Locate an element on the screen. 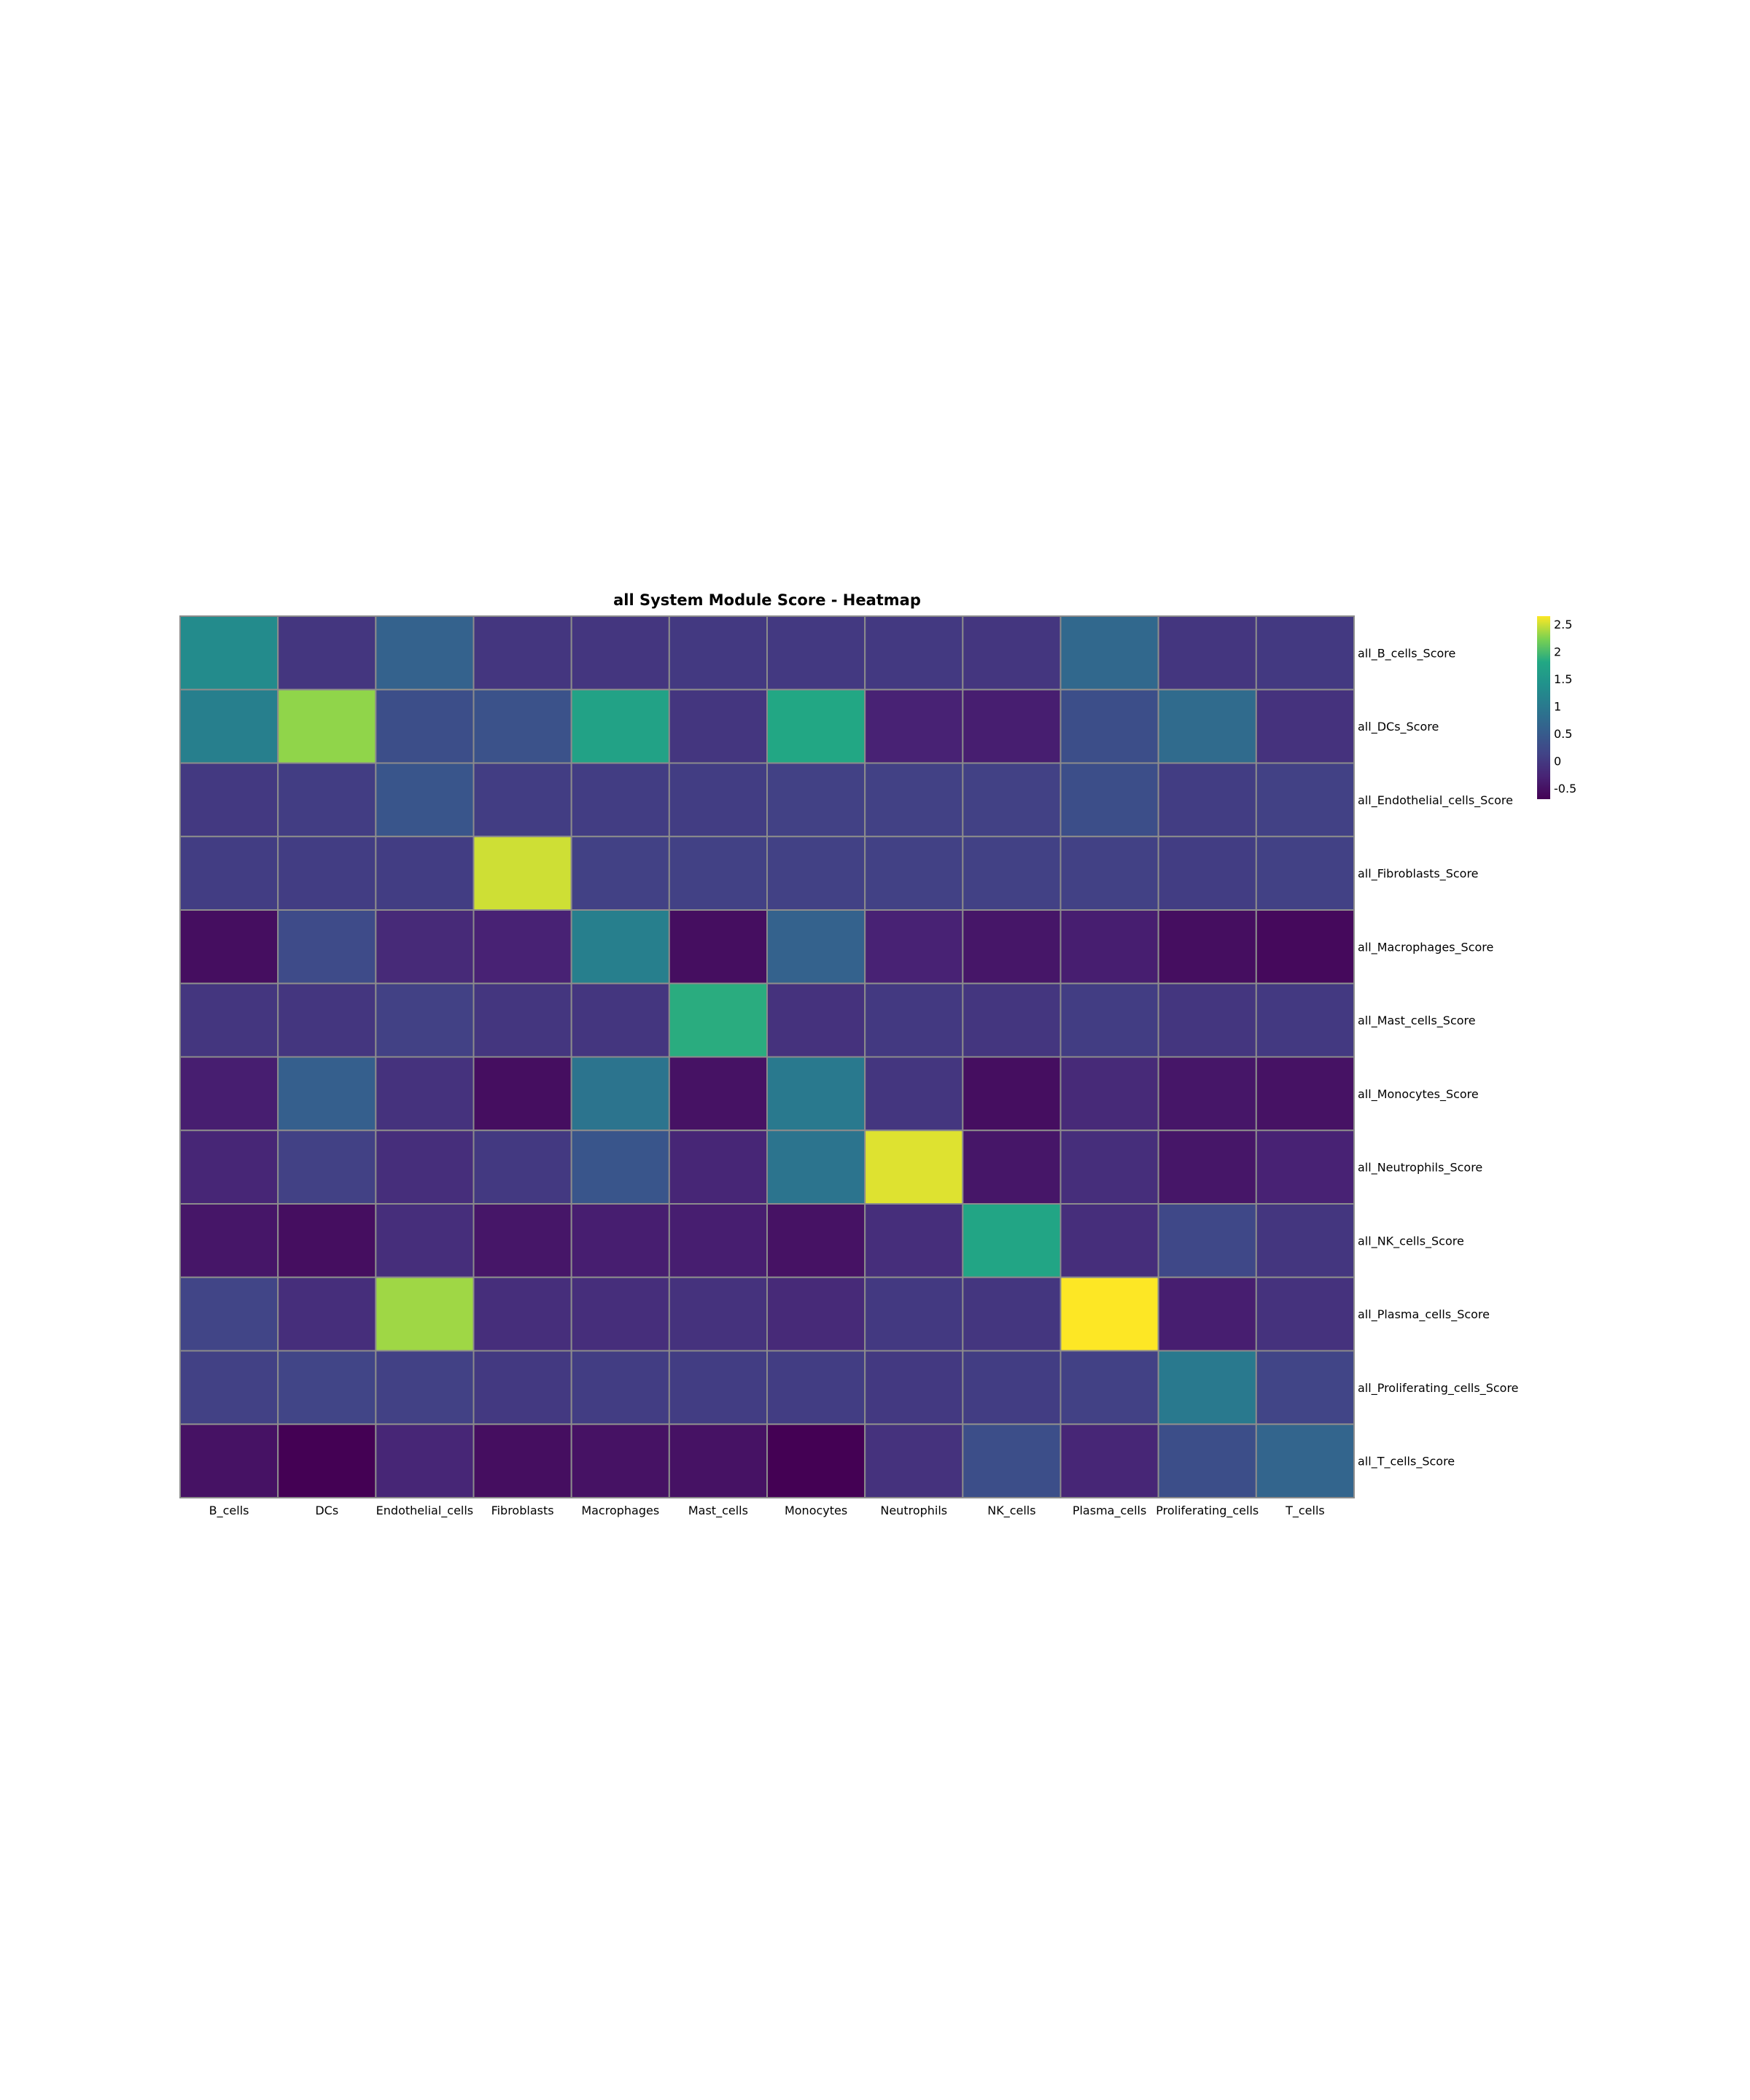 The image size is (1750, 2100). heatmap-cell-all_Fibroblasts_Score-Plasma_cells is located at coordinates (1109, 873).